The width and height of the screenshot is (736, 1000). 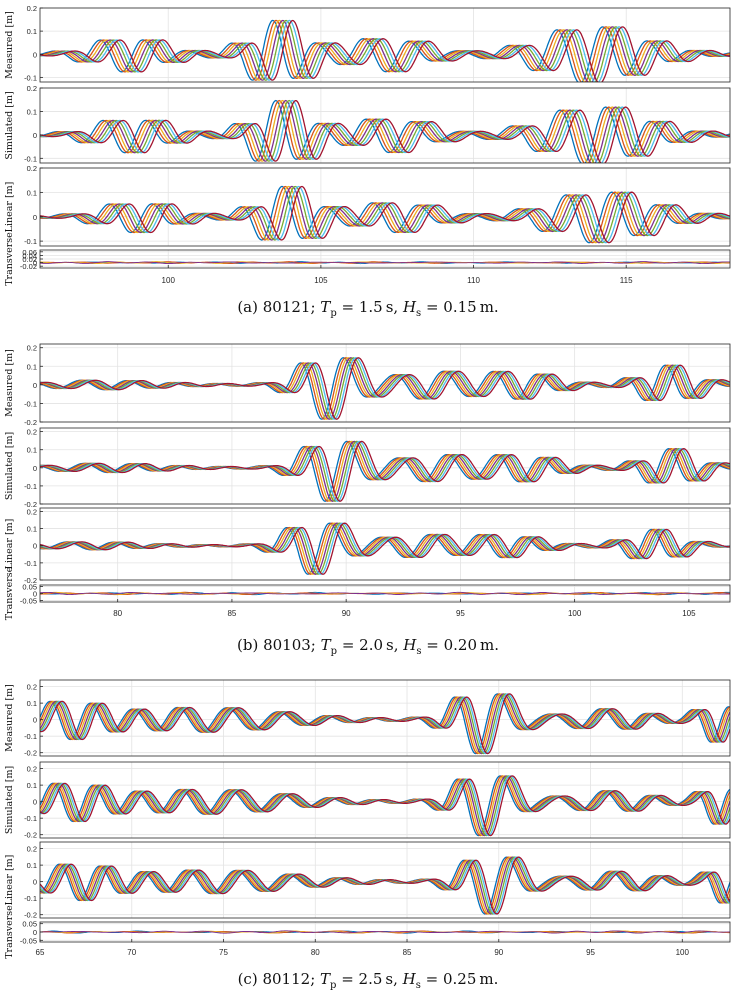 What do you see at coordinates (368, 980) in the screenshot?
I see `caption-c: (c) 80112; Tp = 2.5 s, Hs = 0.25 m.` at bounding box center [368, 980].